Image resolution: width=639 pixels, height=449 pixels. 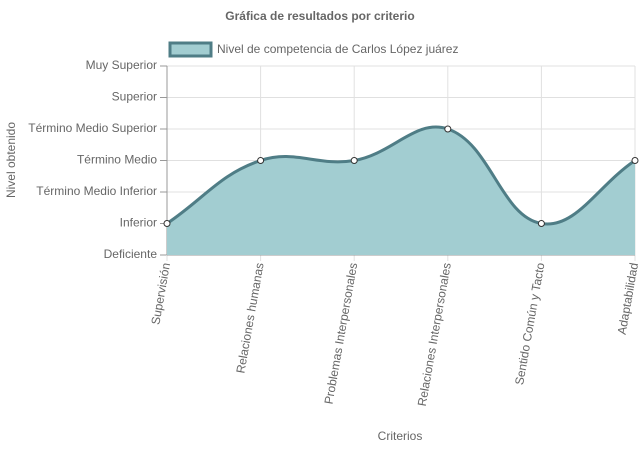 What do you see at coordinates (190, 49) in the screenshot?
I see `legend-swatch` at bounding box center [190, 49].